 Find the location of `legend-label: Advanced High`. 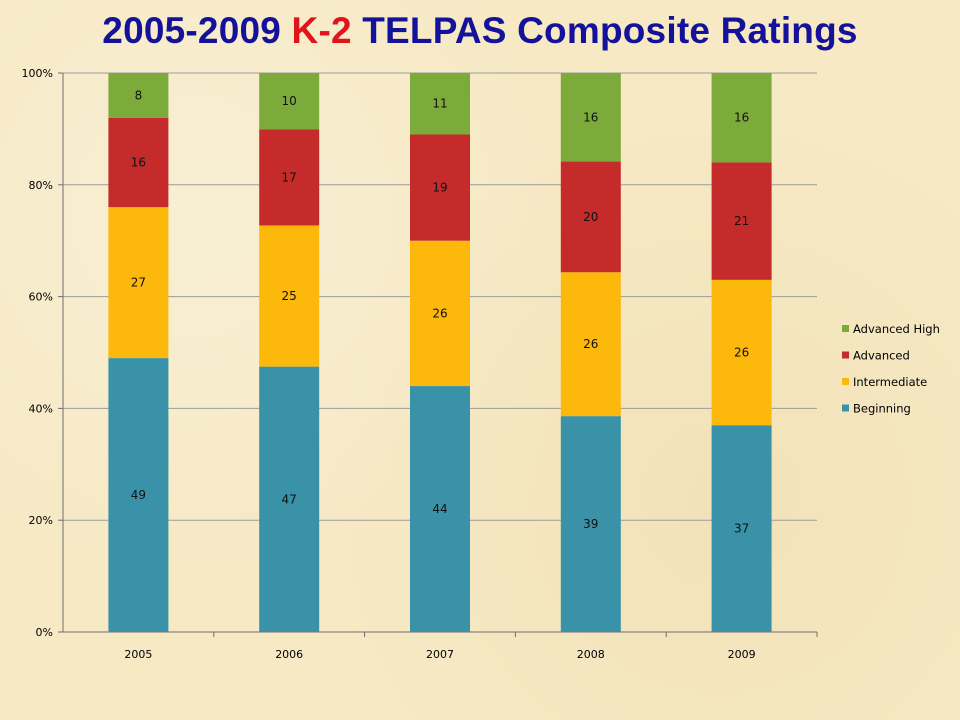

legend-label: Advanced High is located at coordinates (896, 329).